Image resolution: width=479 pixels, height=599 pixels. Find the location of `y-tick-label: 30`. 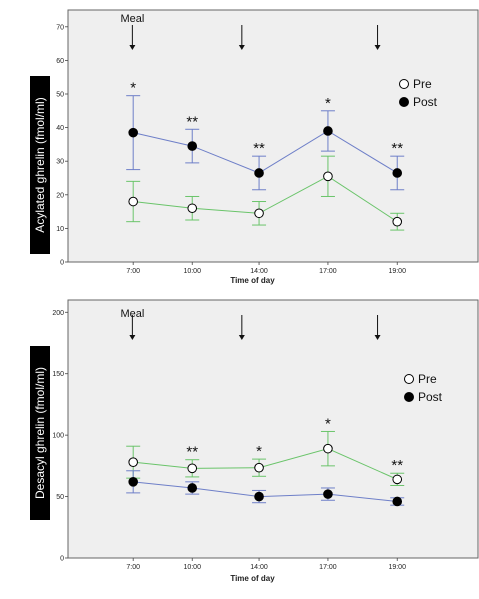

y-tick-label: 30 is located at coordinates (60, 162).